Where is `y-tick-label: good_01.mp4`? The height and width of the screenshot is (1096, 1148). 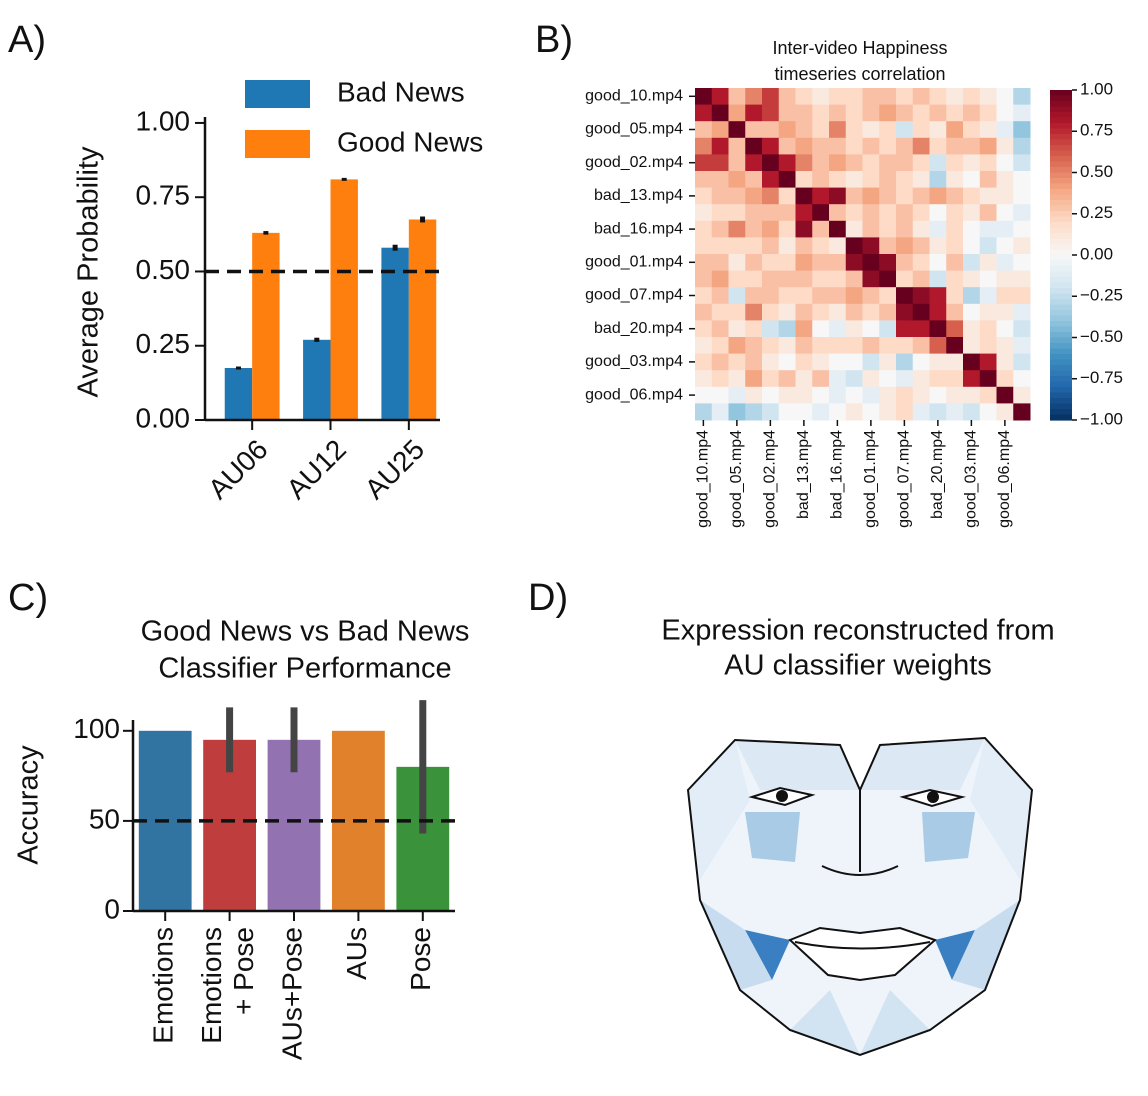
y-tick-label: good_01.mp4 is located at coordinates (634, 262).